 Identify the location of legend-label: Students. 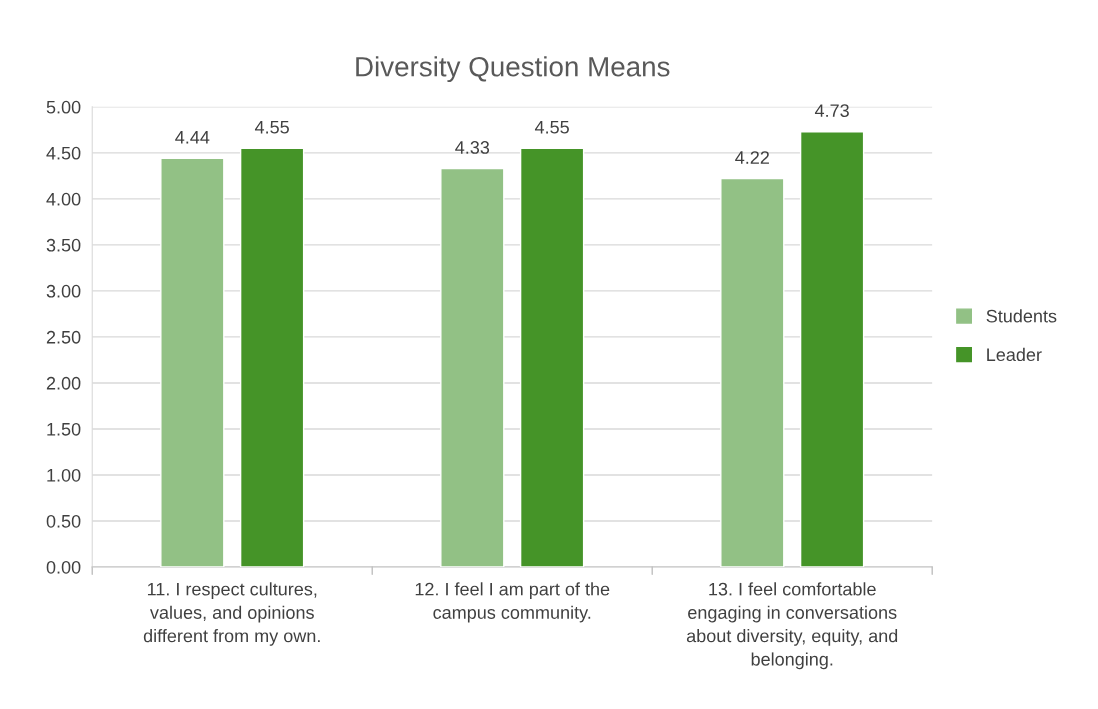
(1021, 316).